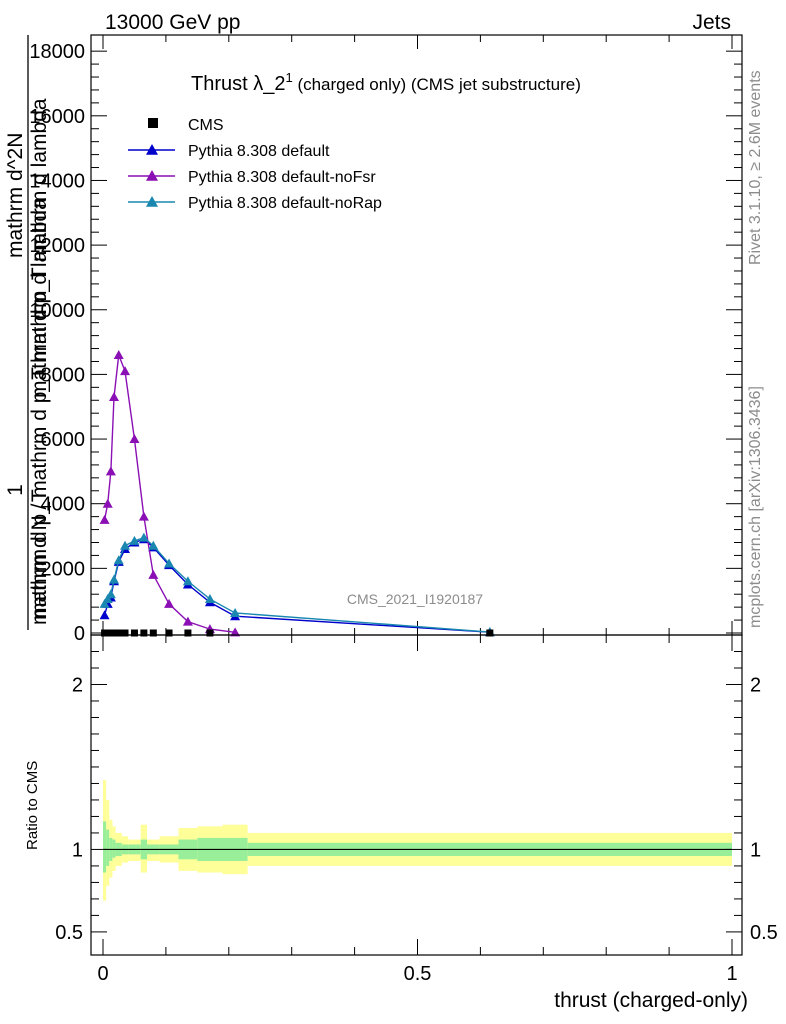 Image resolution: width=786 pixels, height=1024 pixels. I want to click on ratio-y-label: Ratio to CMS, so click(32, 805).